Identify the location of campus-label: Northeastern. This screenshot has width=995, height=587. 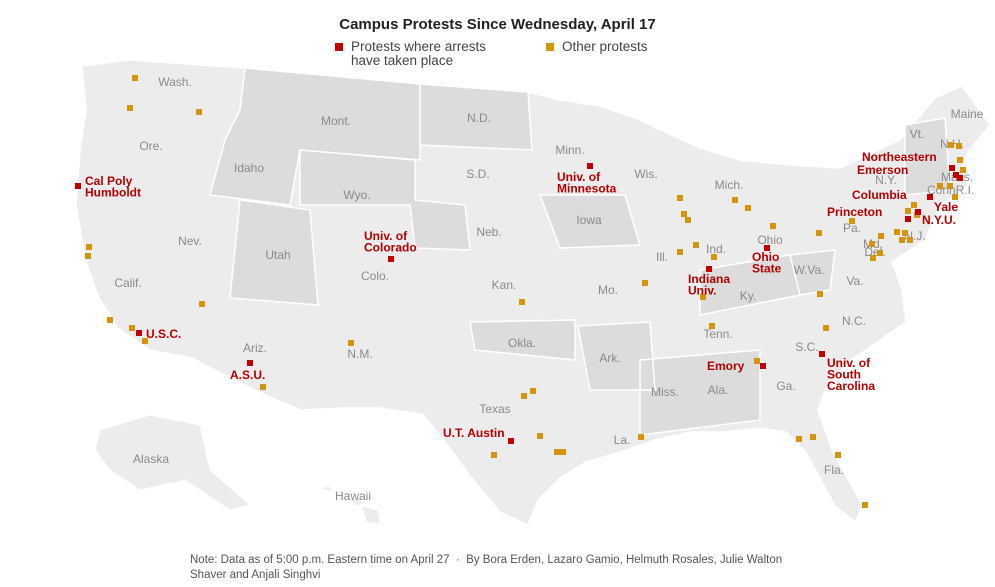
(899, 157).